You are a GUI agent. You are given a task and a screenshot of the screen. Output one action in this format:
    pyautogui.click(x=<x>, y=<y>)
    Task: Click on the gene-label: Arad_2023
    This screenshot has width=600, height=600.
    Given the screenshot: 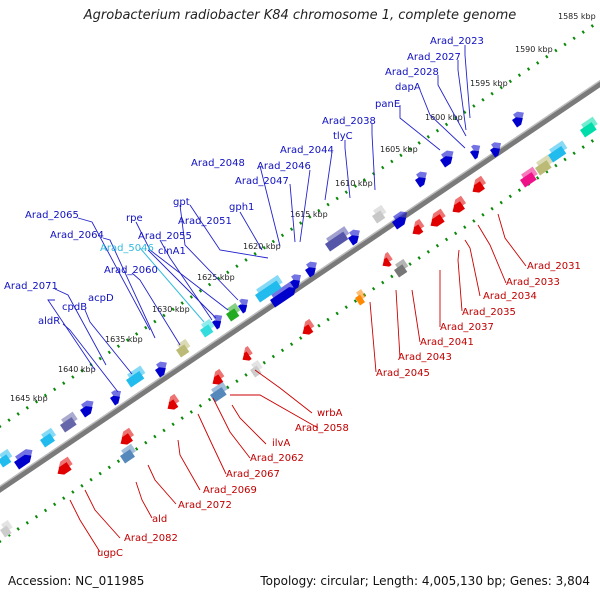 What is the action you would take?
    pyautogui.click(x=457, y=41)
    